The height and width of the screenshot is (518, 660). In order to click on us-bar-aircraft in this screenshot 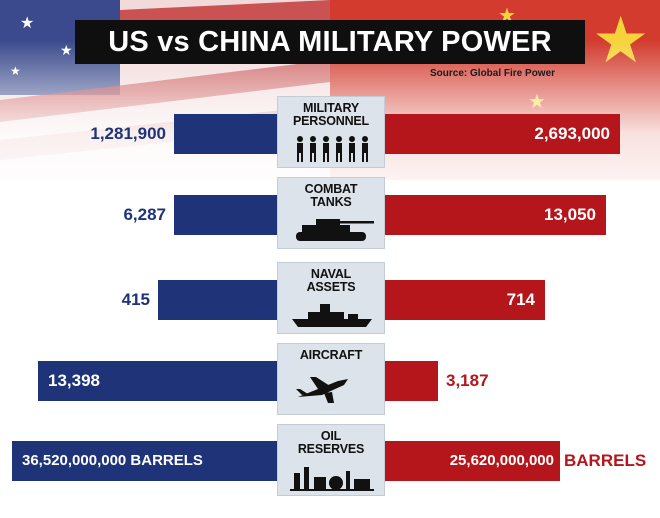, I will do `click(159, 381)`.